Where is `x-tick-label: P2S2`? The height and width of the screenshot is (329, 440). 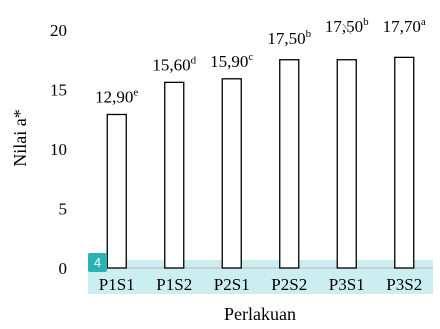 x-tick-label: P2S2 is located at coordinates (289, 284).